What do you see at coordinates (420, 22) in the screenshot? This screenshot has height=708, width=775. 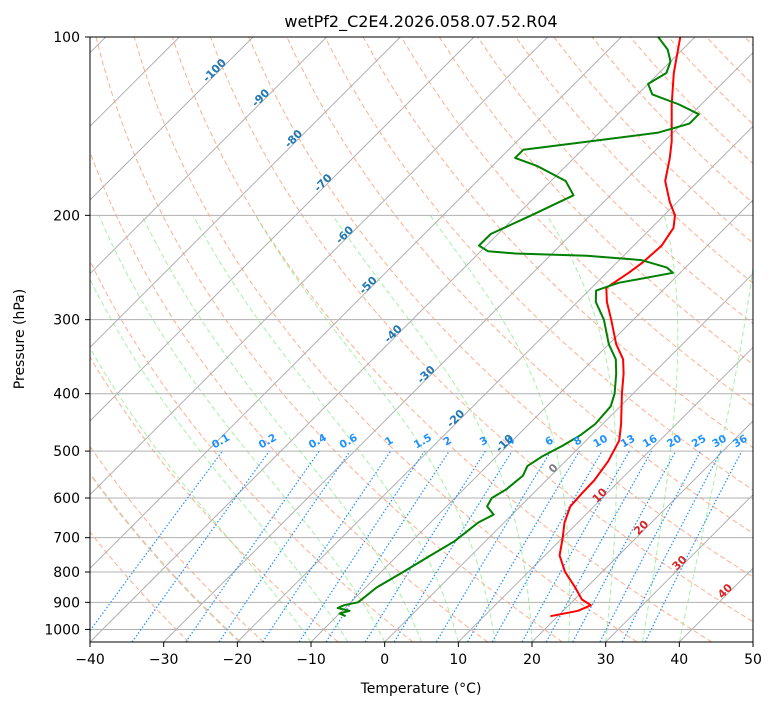 I see `chart-title: wetPf2_C2E4.2026.058.07.52.R04` at bounding box center [420, 22].